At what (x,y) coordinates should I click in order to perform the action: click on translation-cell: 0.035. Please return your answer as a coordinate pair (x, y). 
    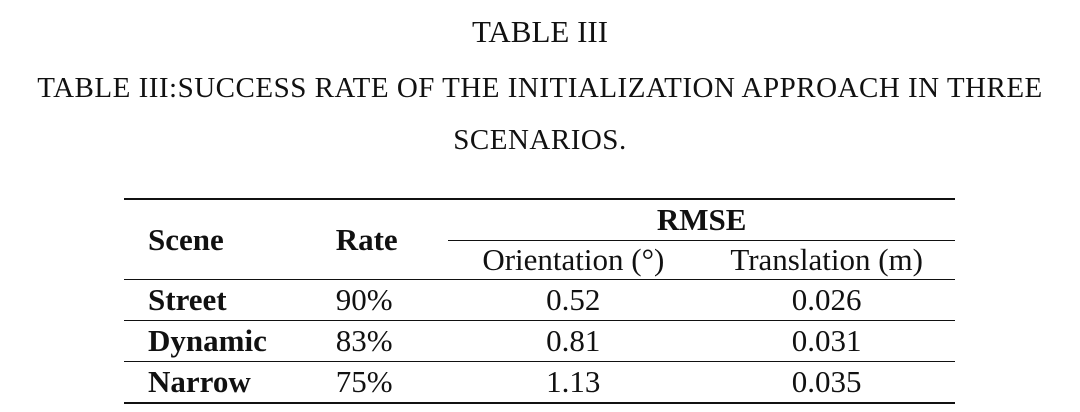
    Looking at the image, I should click on (826, 381).